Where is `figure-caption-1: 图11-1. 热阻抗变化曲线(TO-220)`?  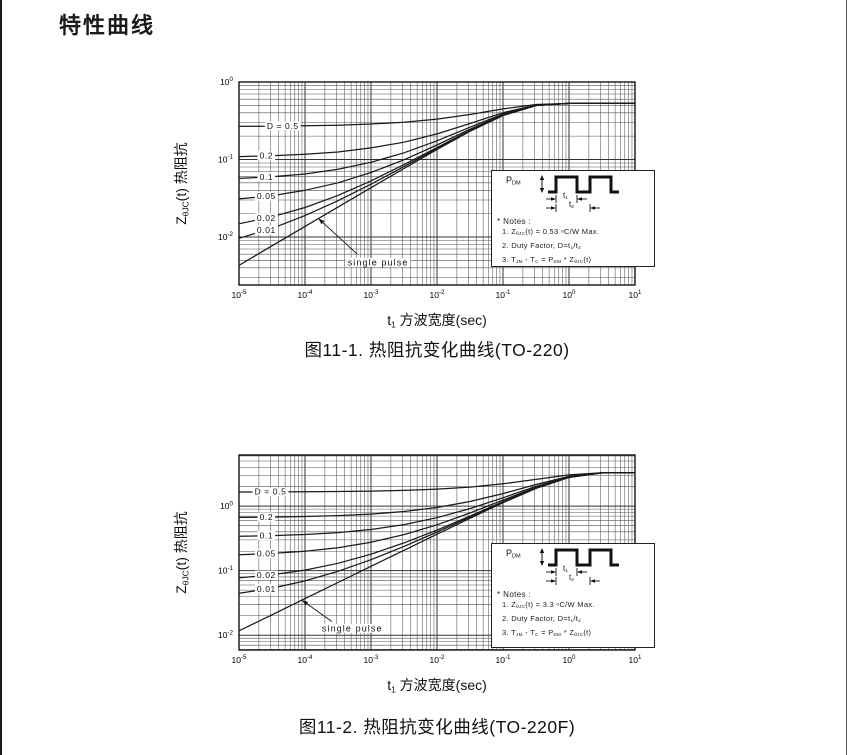 figure-caption-1: 图11-1. 热阻抗变化曲线(TO-220) is located at coordinates (437, 350).